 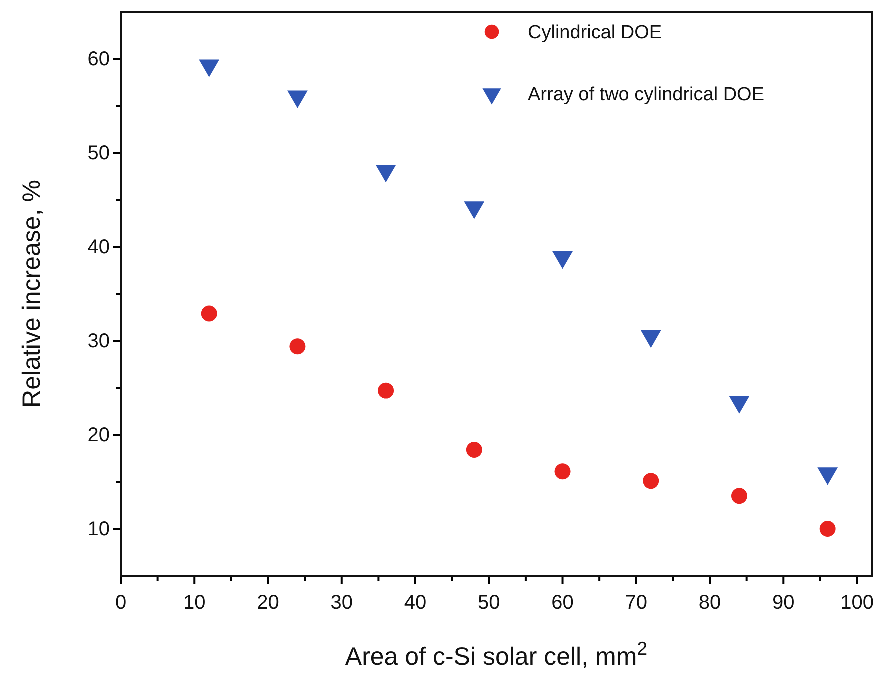 I want to click on y-tick-label: 20, so click(x=99, y=435).